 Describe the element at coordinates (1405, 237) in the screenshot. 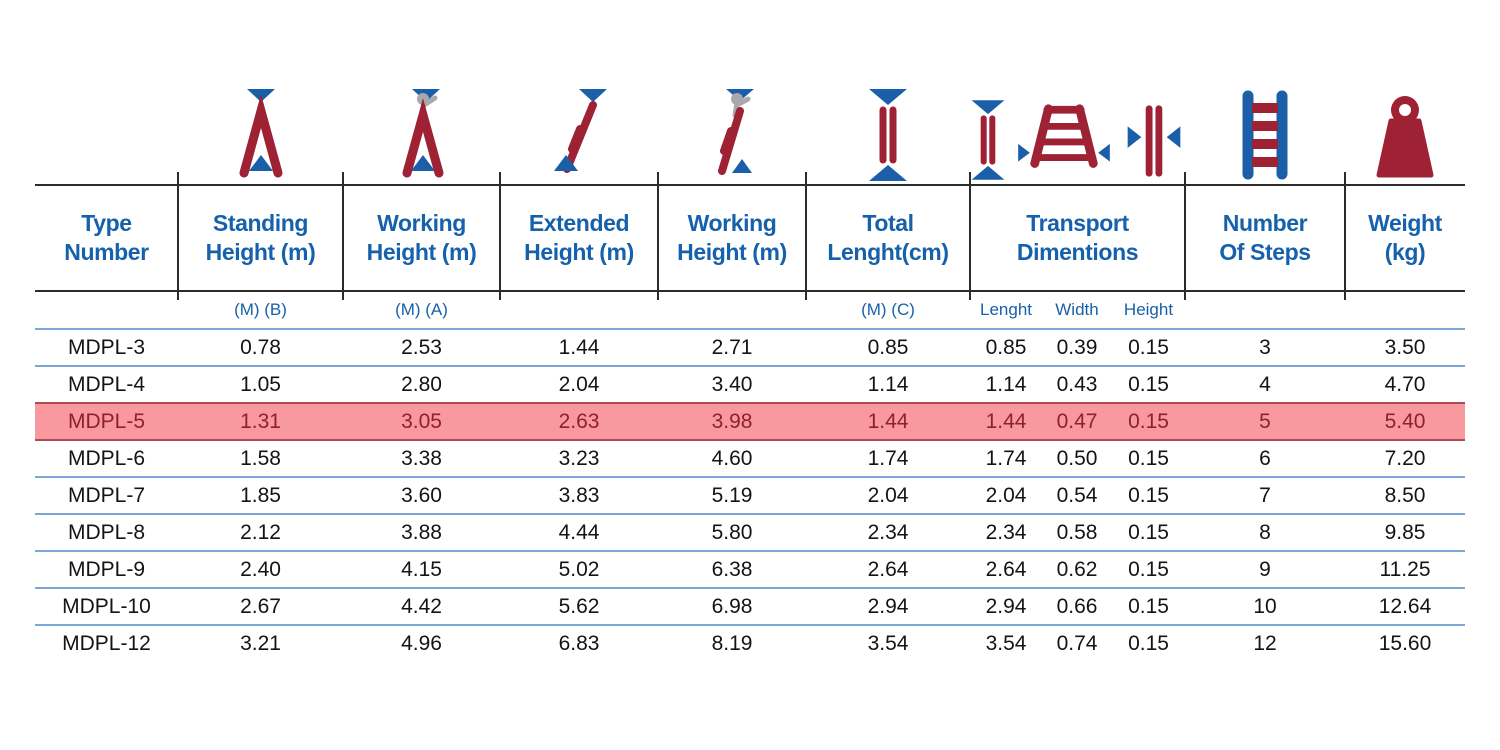

I see `col-header-weight: Weight (kg)` at that location.